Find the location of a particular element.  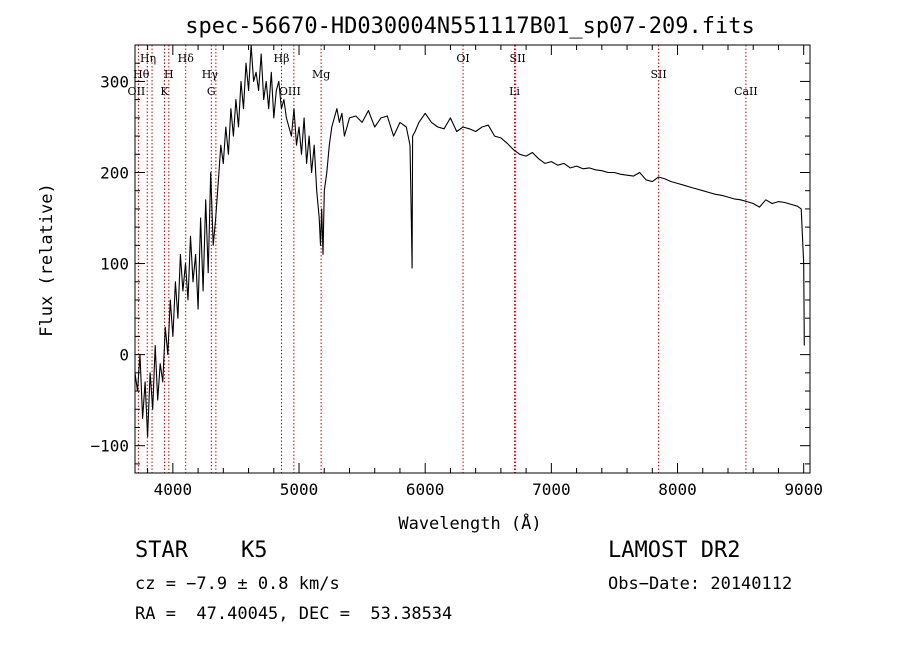

spectral-line-label: G is located at coordinates (211, 91).